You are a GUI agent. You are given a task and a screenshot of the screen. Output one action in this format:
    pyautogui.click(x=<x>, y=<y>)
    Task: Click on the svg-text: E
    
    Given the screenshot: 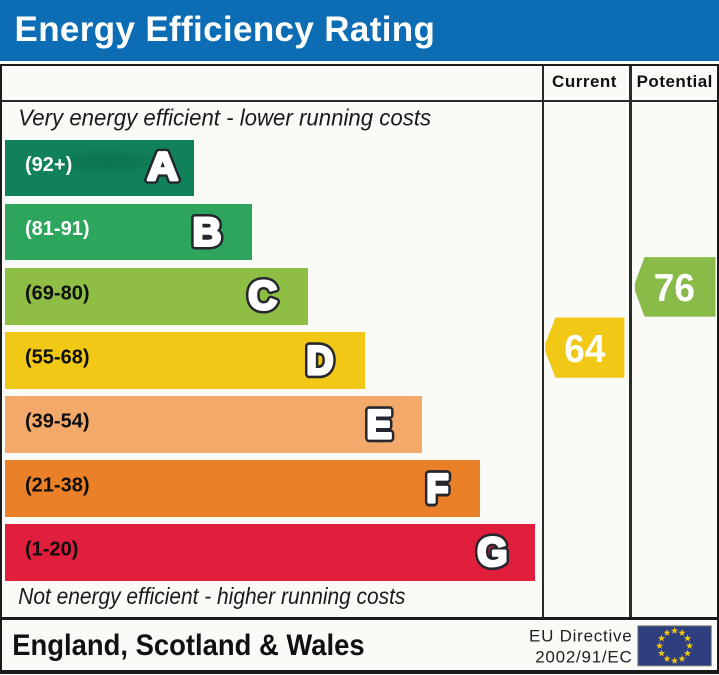 What is the action you would take?
    pyautogui.click(x=379, y=425)
    